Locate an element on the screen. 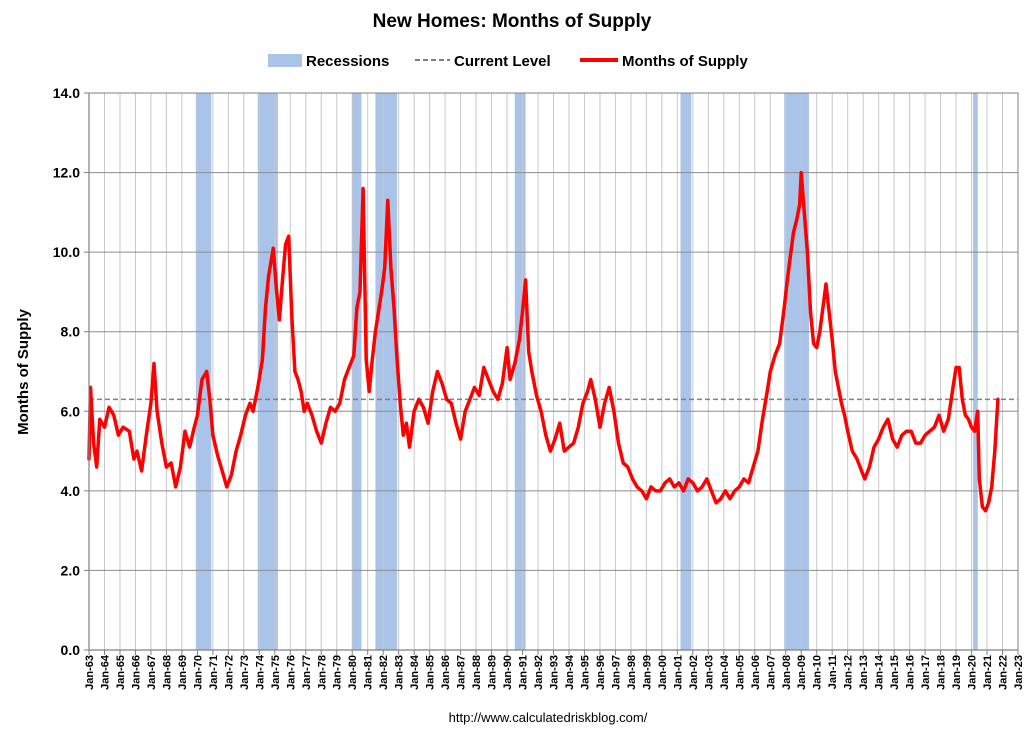  x-tick-label: Jan-08 is located at coordinates (787, 672).